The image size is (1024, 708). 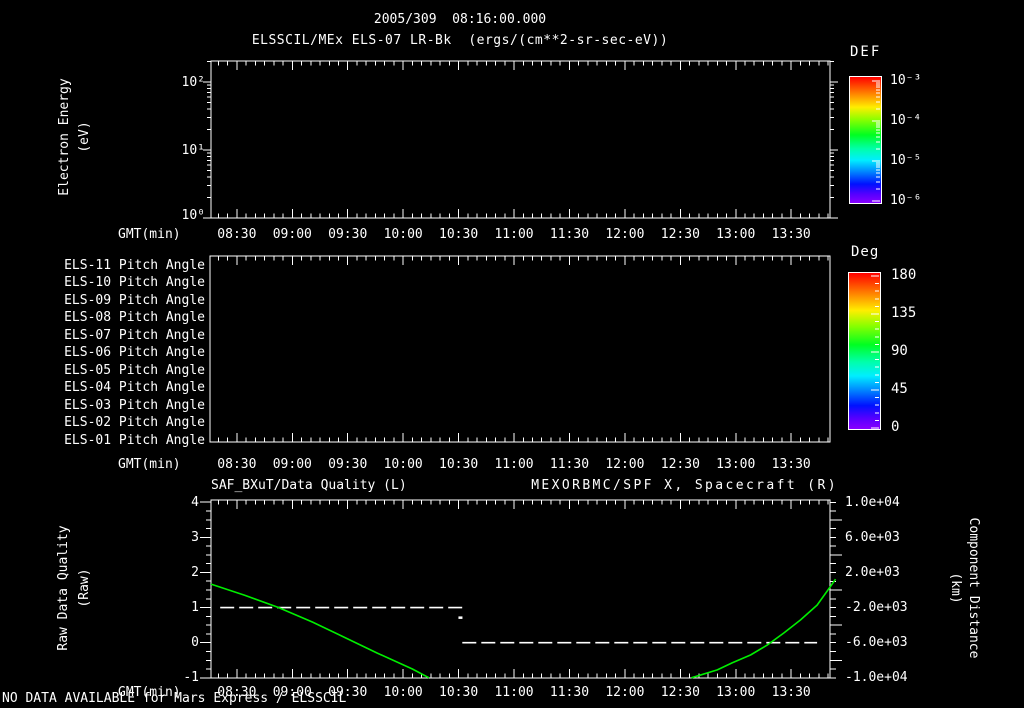 I want to click on quality-tick-label: 0, so click(x=195, y=643).